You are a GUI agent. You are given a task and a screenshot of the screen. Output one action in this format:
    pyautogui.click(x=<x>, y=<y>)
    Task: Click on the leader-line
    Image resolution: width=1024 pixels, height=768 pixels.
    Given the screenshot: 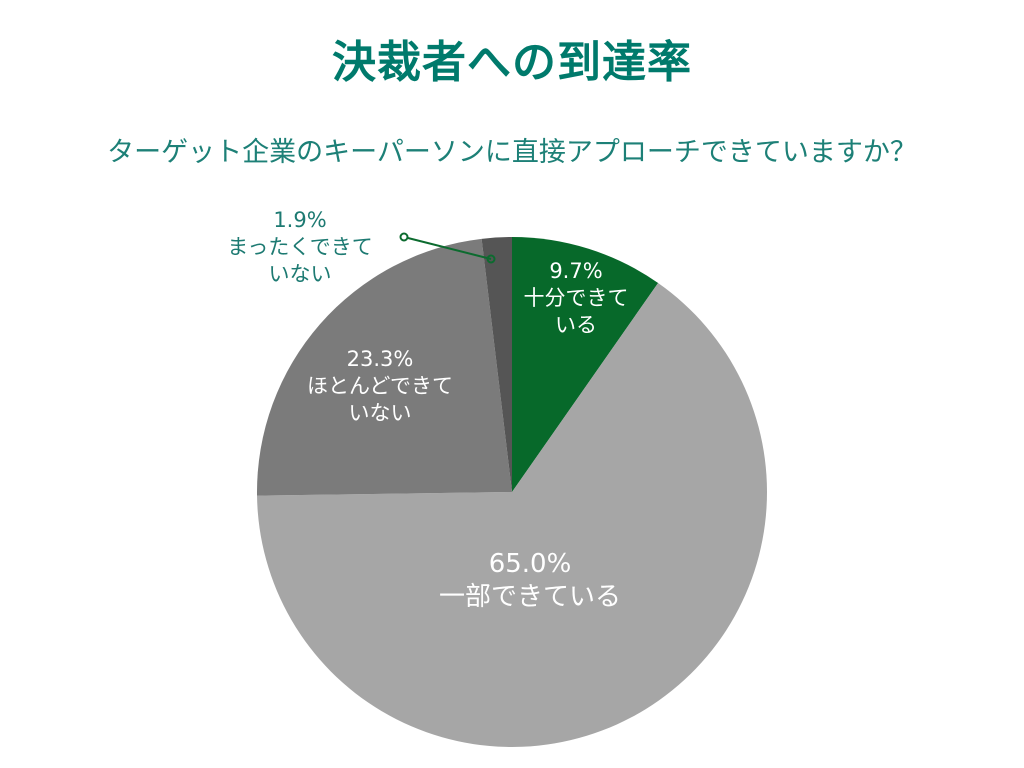 What is the action you would take?
    pyautogui.click(x=447, y=248)
    